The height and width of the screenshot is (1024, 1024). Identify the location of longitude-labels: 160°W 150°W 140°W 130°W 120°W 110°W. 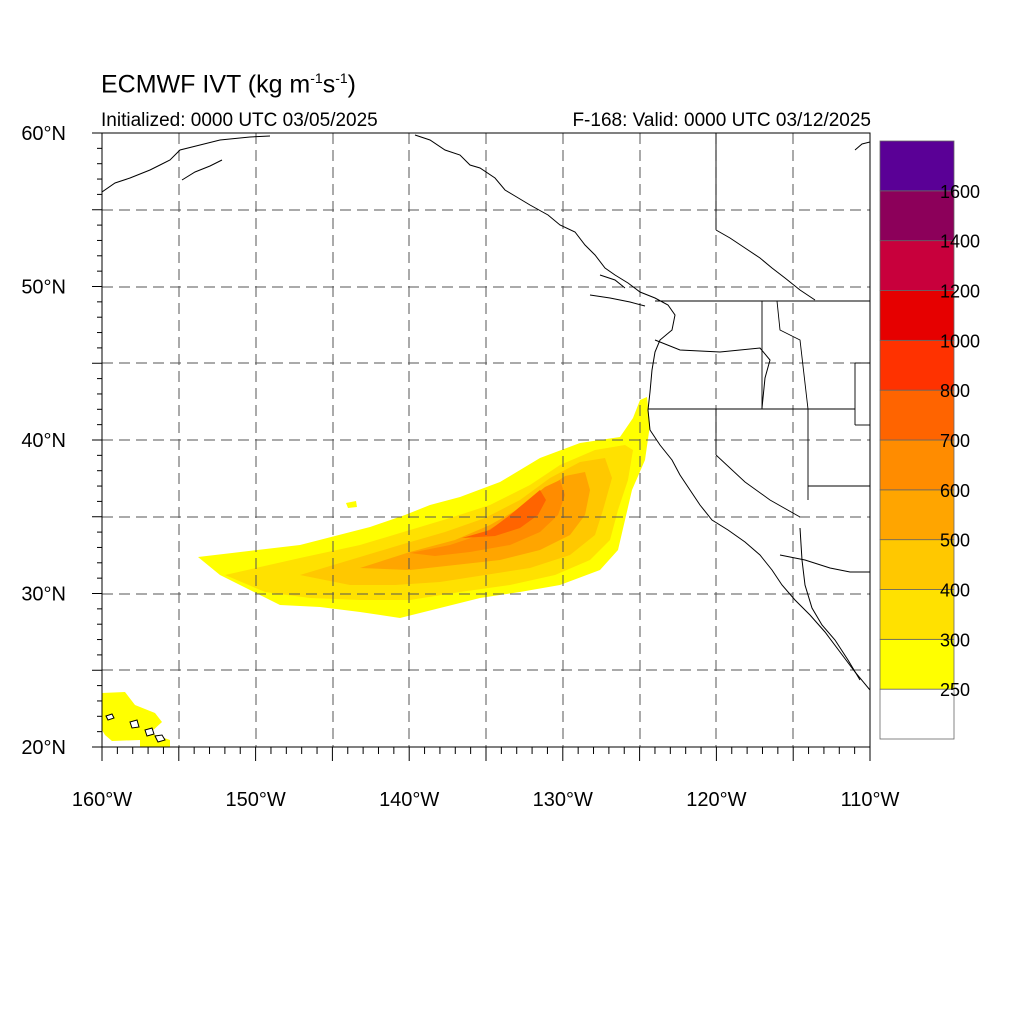
(486, 800).